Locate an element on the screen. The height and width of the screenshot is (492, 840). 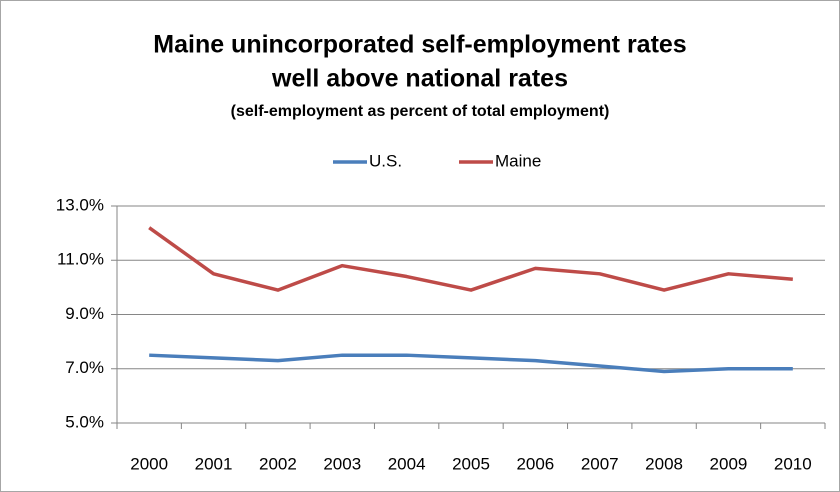
x-tick-label: 2002 is located at coordinates (278, 463).